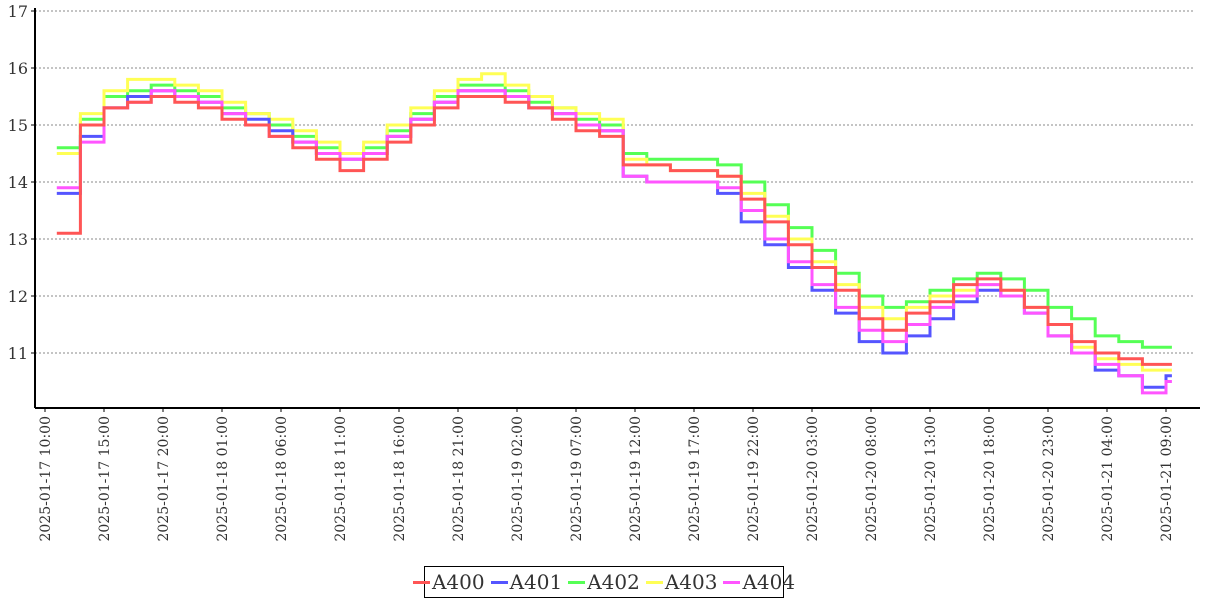 The width and height of the screenshot is (1207, 600). What do you see at coordinates (1108, 479) in the screenshot?
I see `x-tick-label: 2025-01-21 04:00` at bounding box center [1108, 479].